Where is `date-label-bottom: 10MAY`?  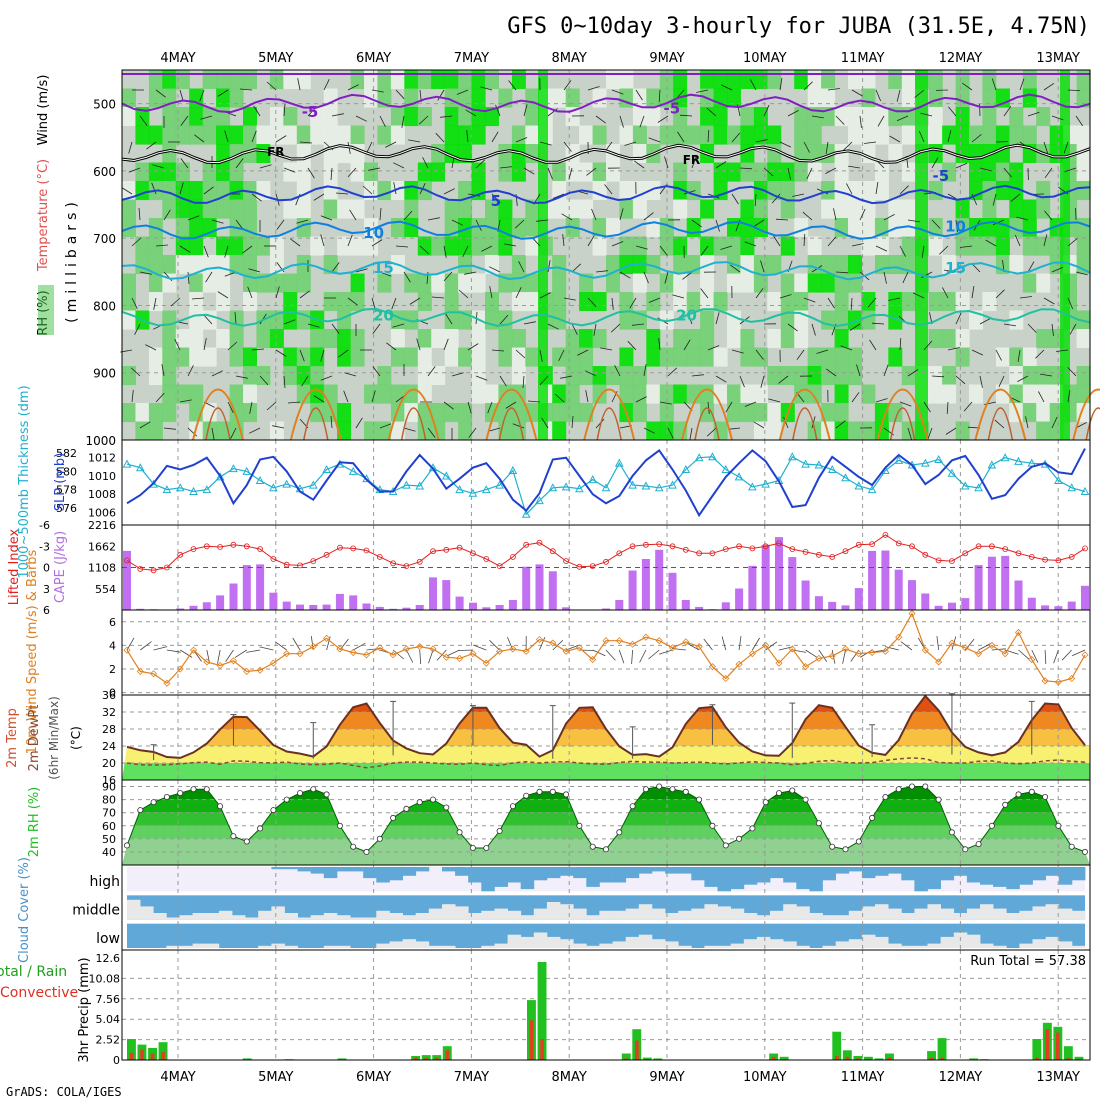
date-label-bottom: 10MAY is located at coordinates (765, 1077).